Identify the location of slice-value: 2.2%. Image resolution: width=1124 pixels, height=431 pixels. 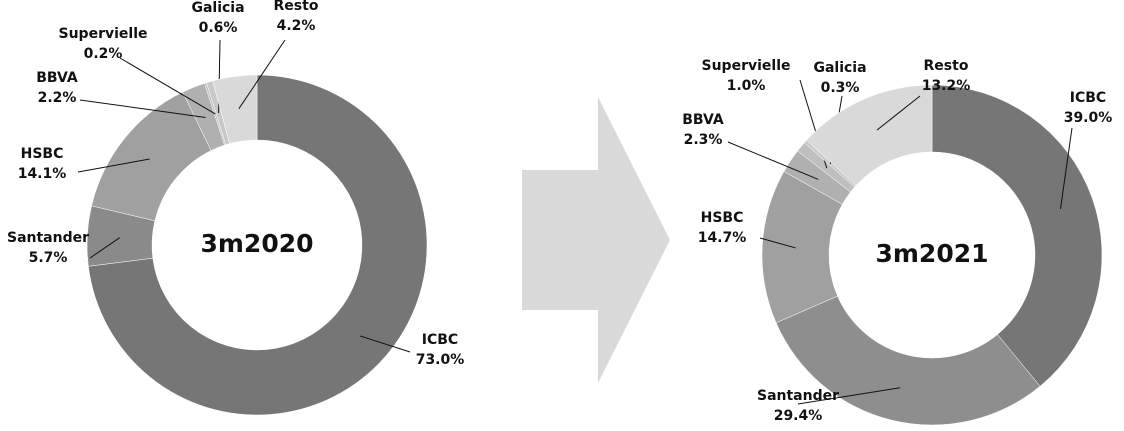
(57, 98).